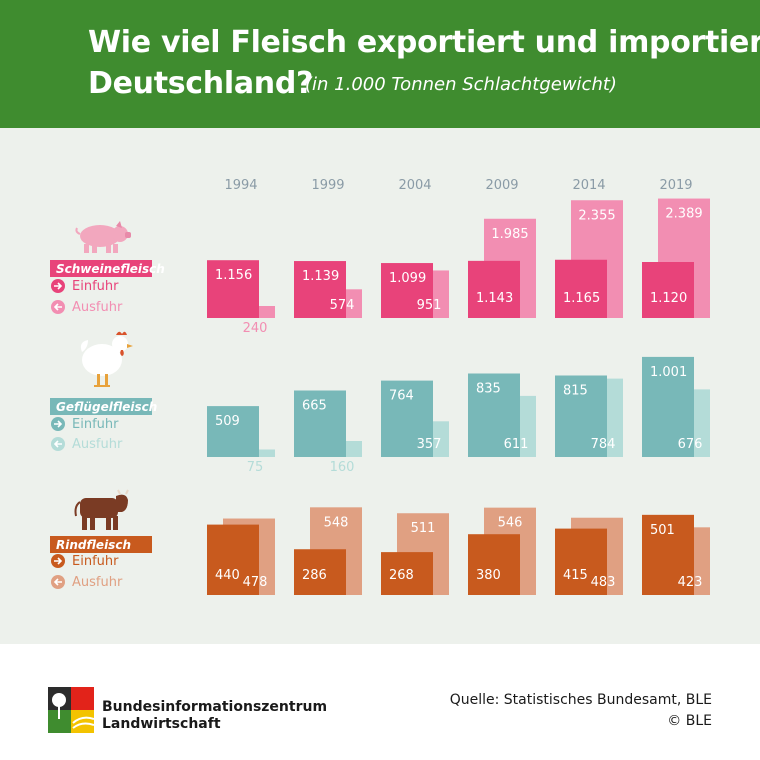 This screenshot has height=760, width=760. Describe the element at coordinates (581, 288) in the screenshot. I see `schwein-einfuhr-bar-2014` at that location.